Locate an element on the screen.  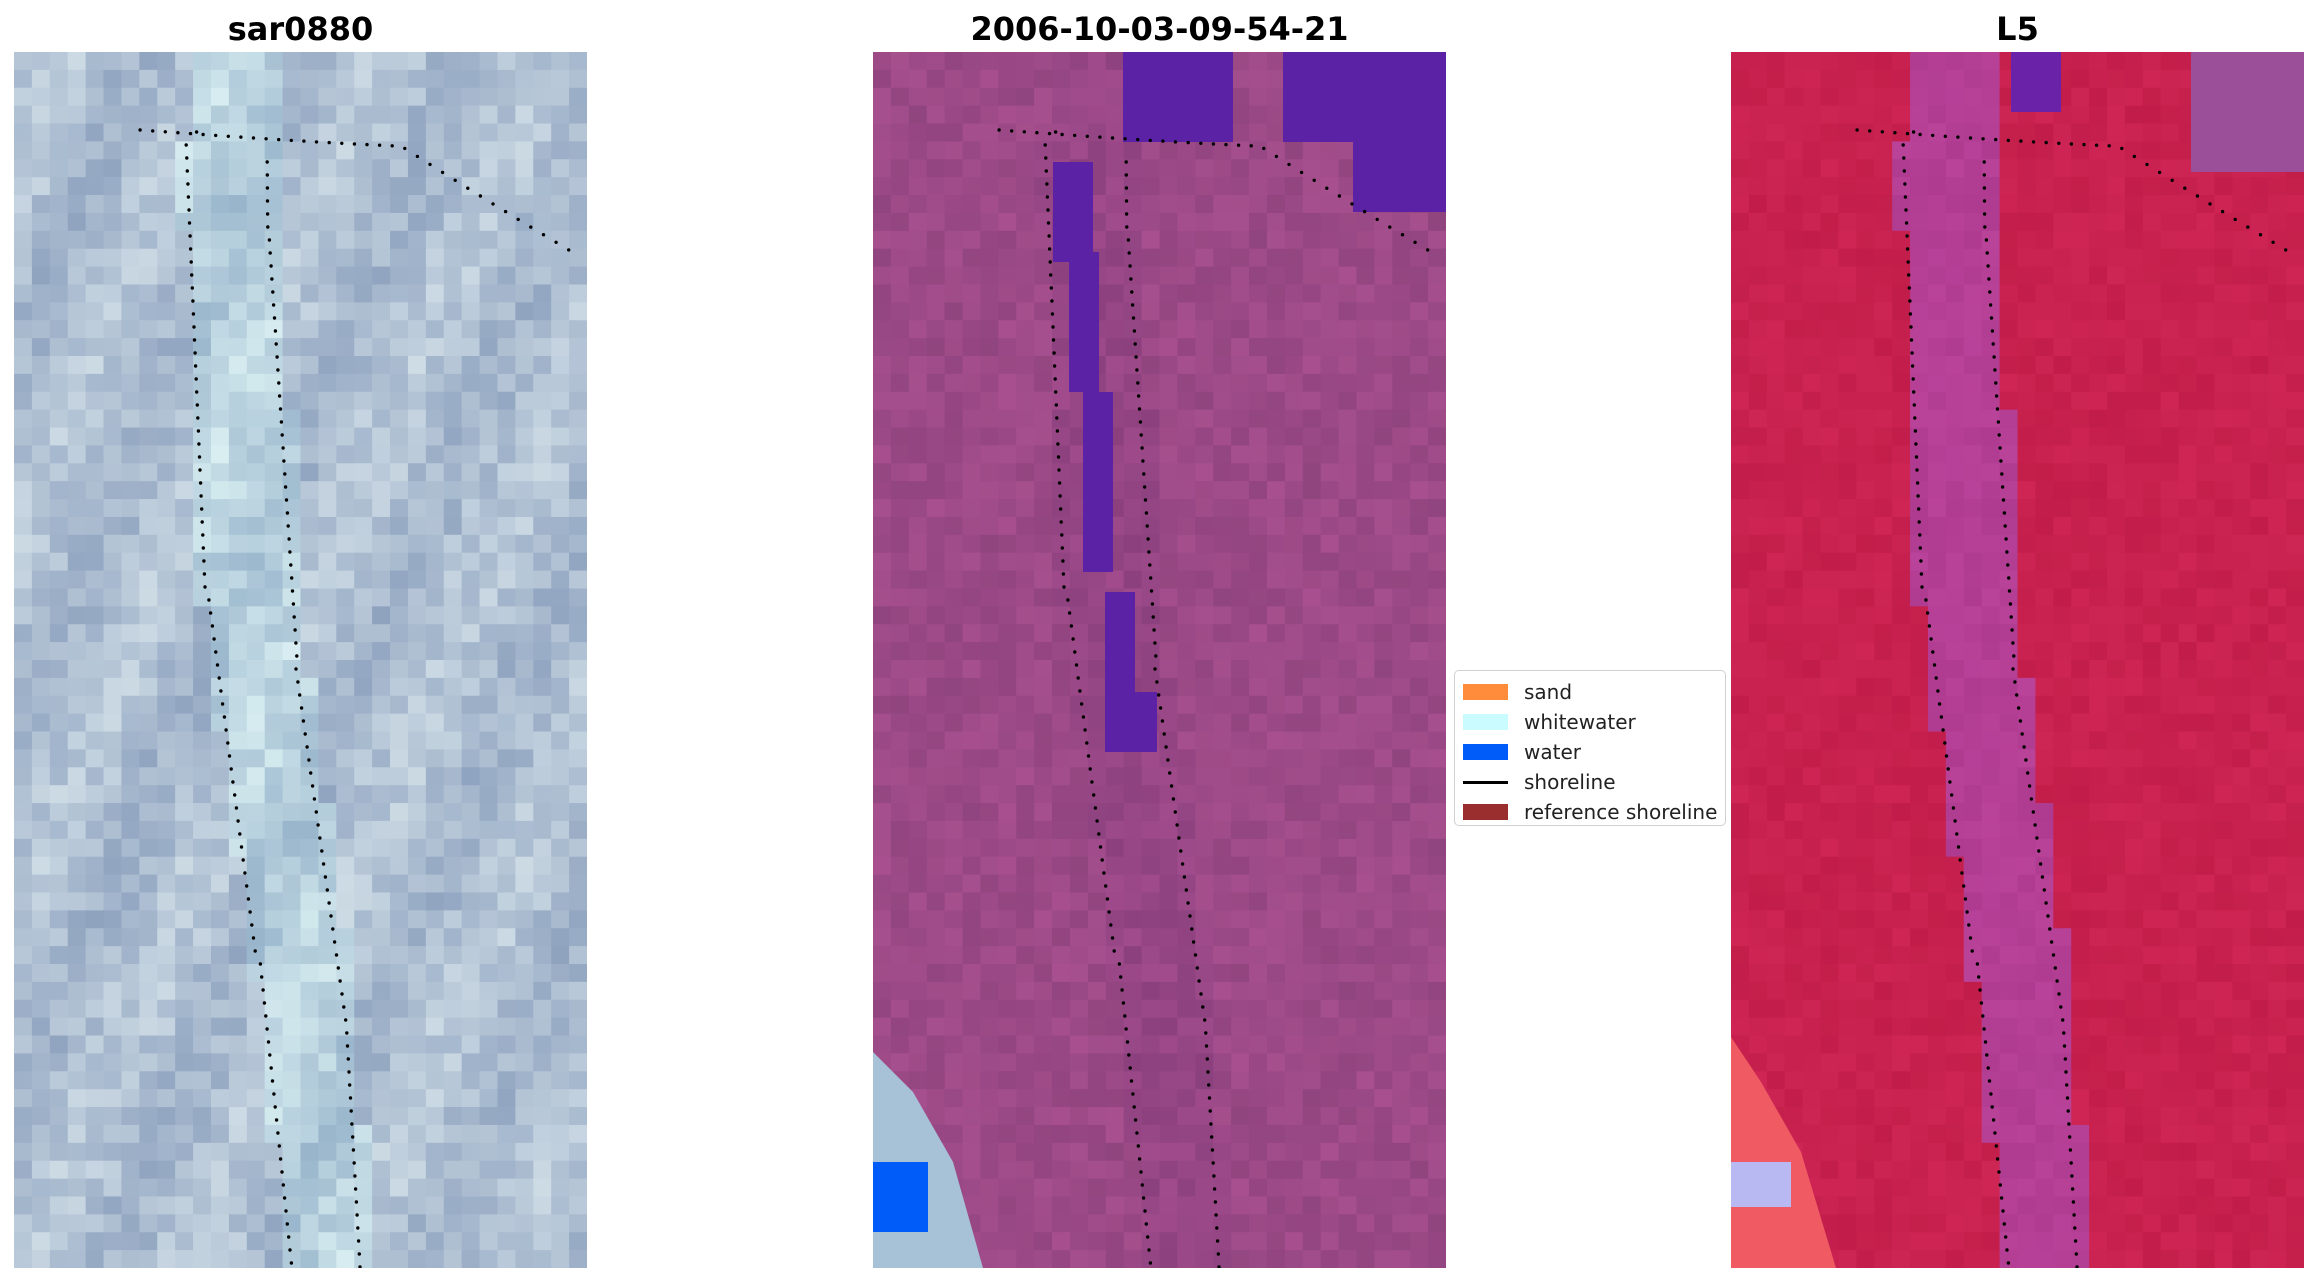
legend-label-whitewater: whitewater is located at coordinates (1580, 722).